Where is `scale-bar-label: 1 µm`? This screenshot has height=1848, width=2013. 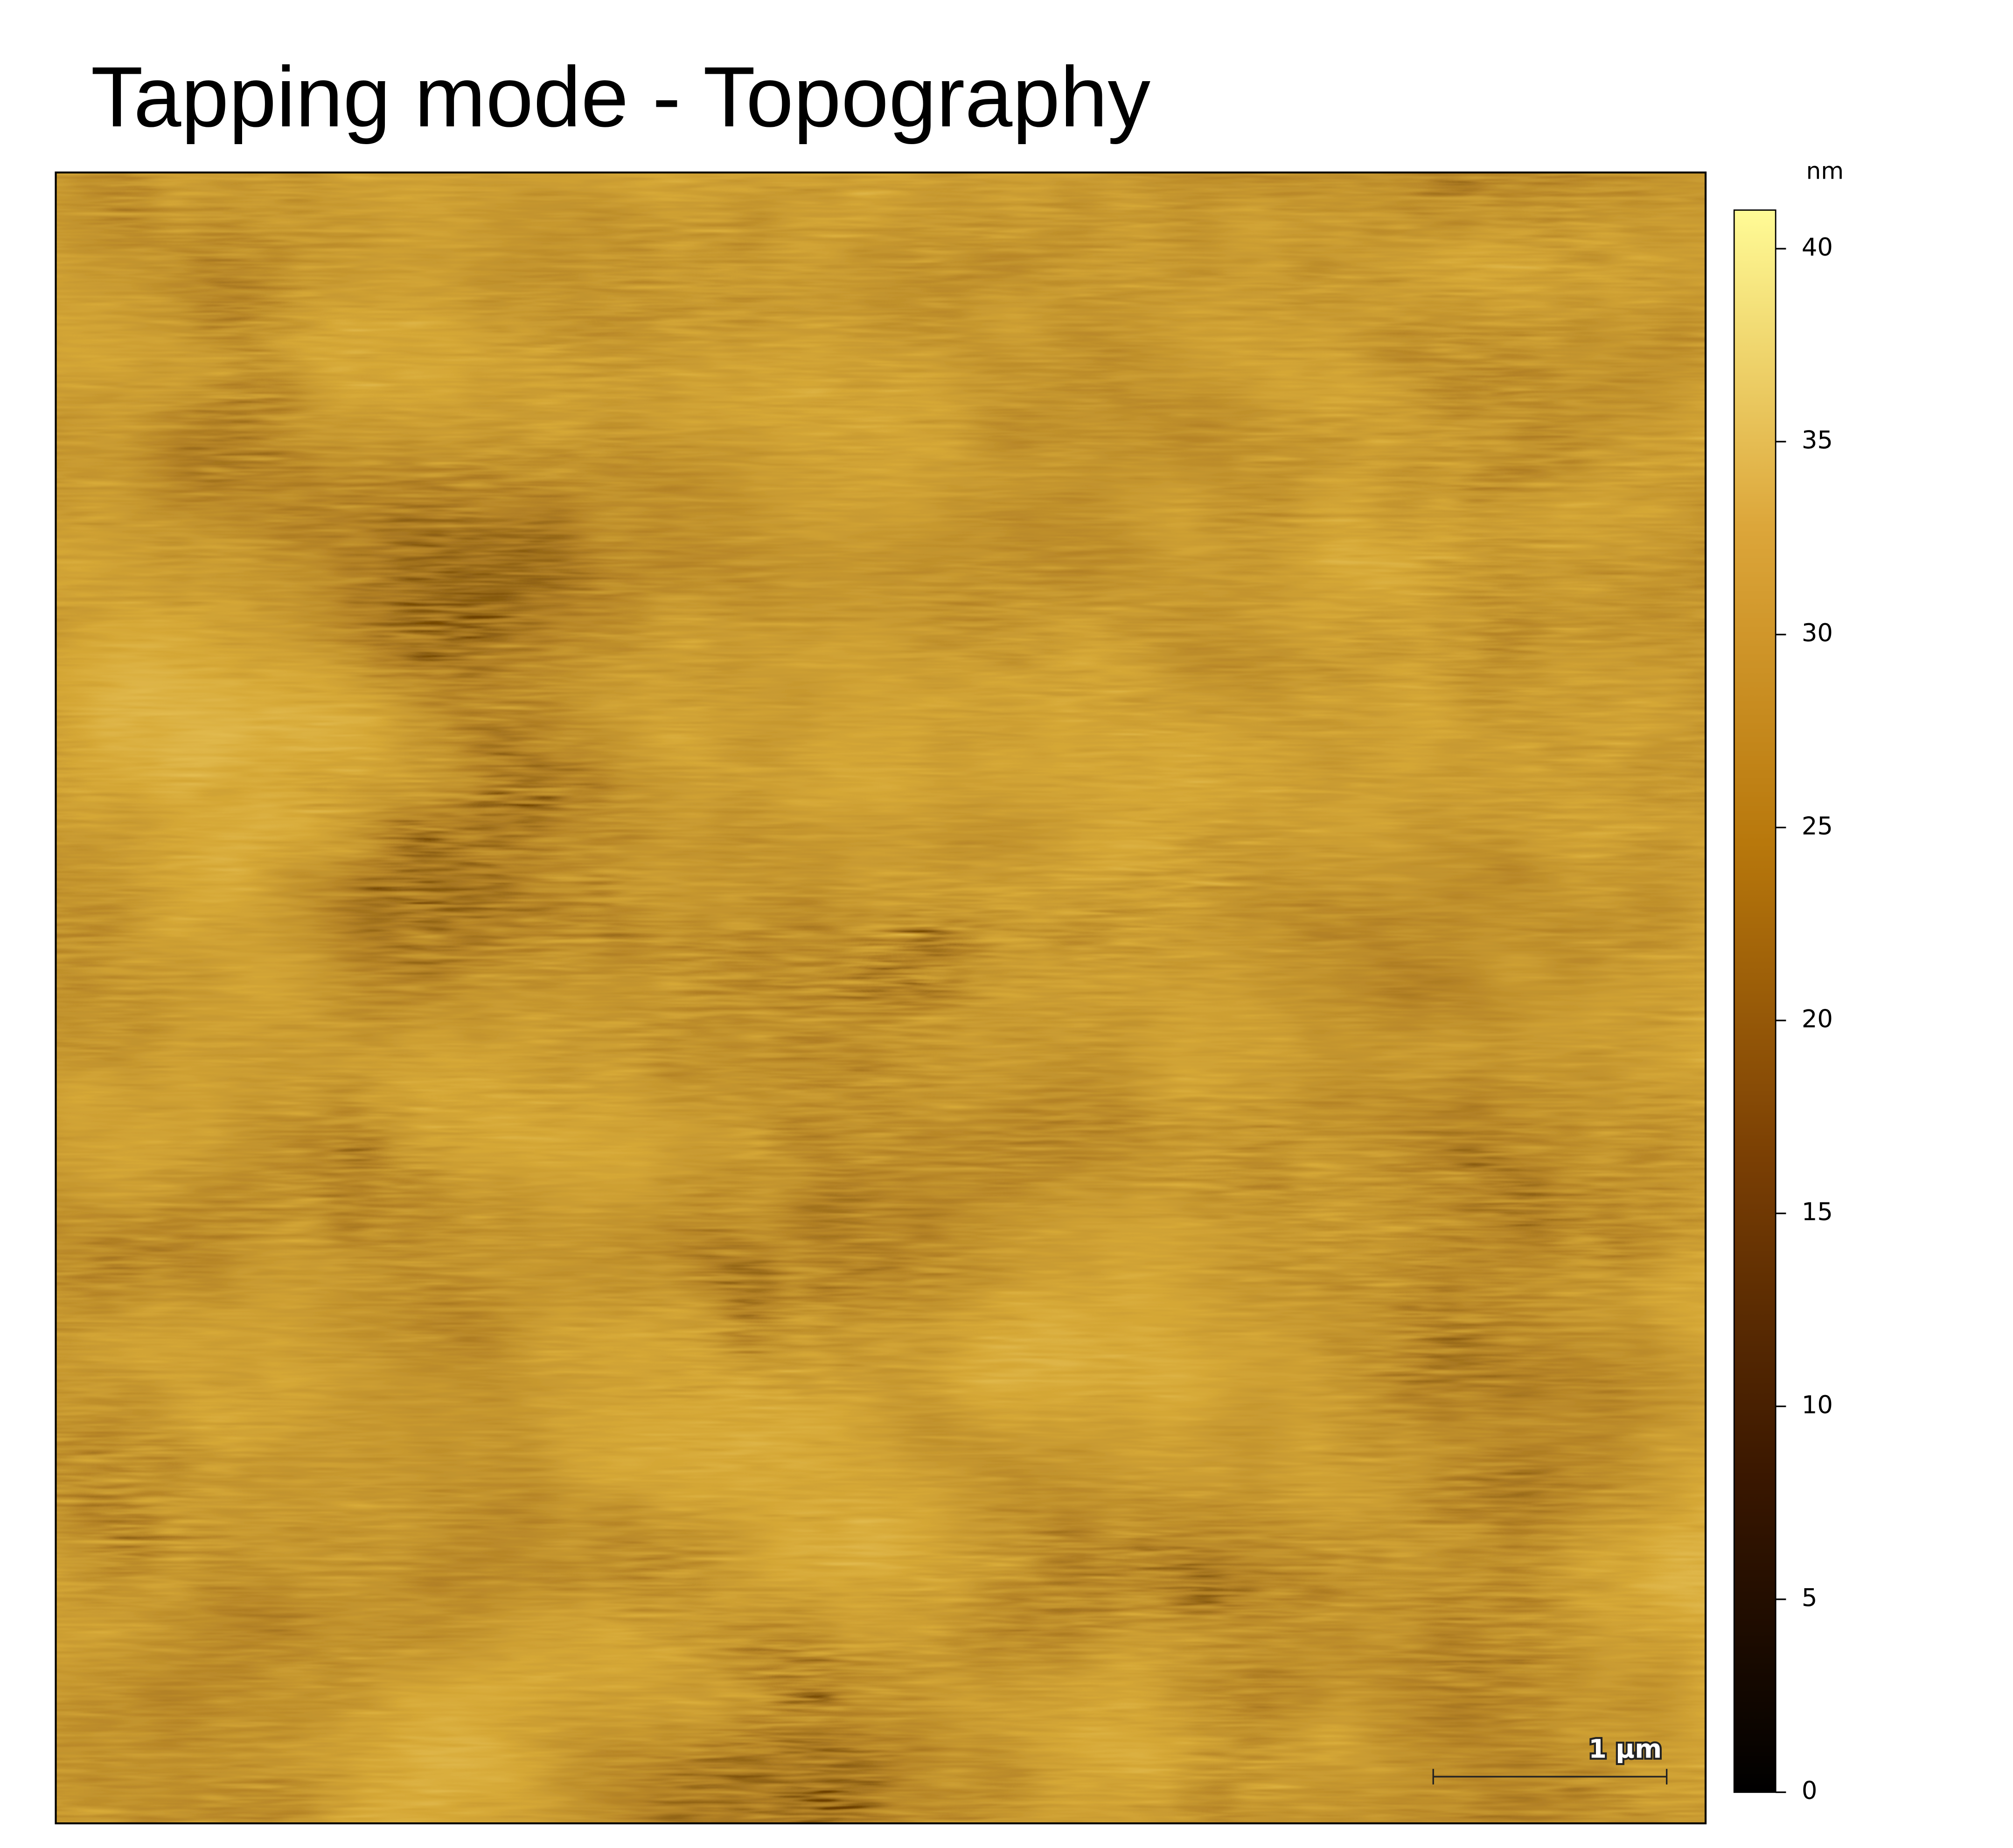
scale-bar-label: 1 µm is located at coordinates (1625, 1749).